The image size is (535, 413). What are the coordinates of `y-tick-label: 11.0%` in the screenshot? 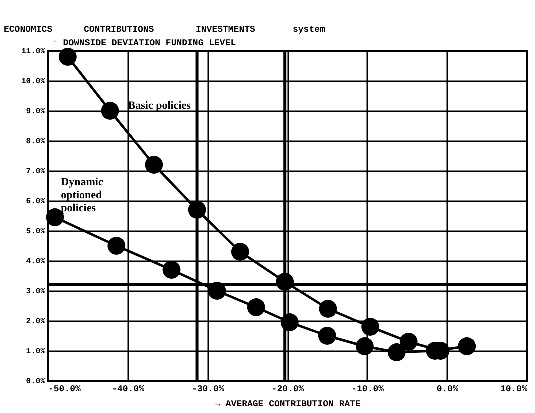 It's located at (33, 52).